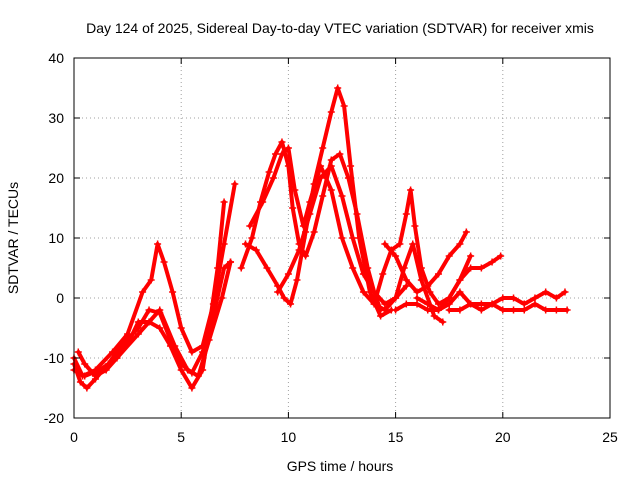 This screenshot has width=640, height=480. I want to click on y-tick-label: -10, so click(54, 358).